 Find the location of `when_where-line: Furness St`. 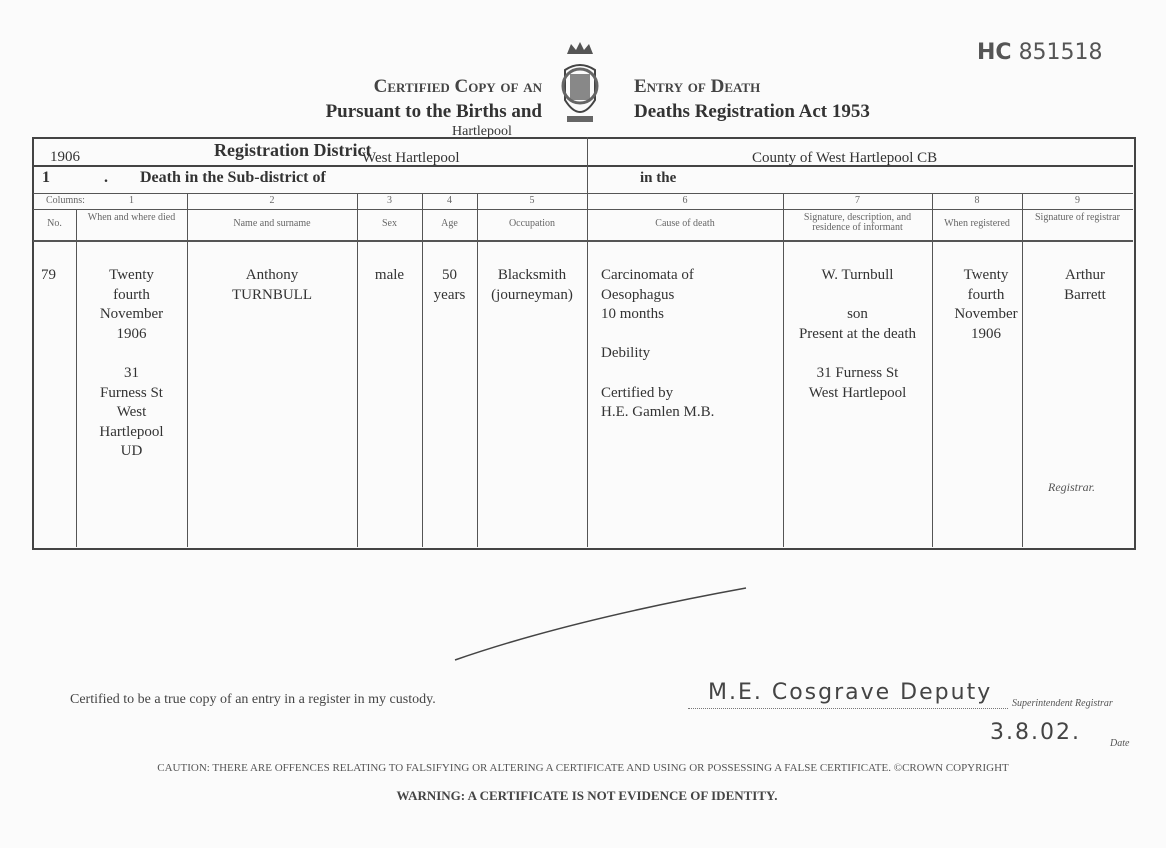

when_where-line: Furness St is located at coordinates (131, 392).